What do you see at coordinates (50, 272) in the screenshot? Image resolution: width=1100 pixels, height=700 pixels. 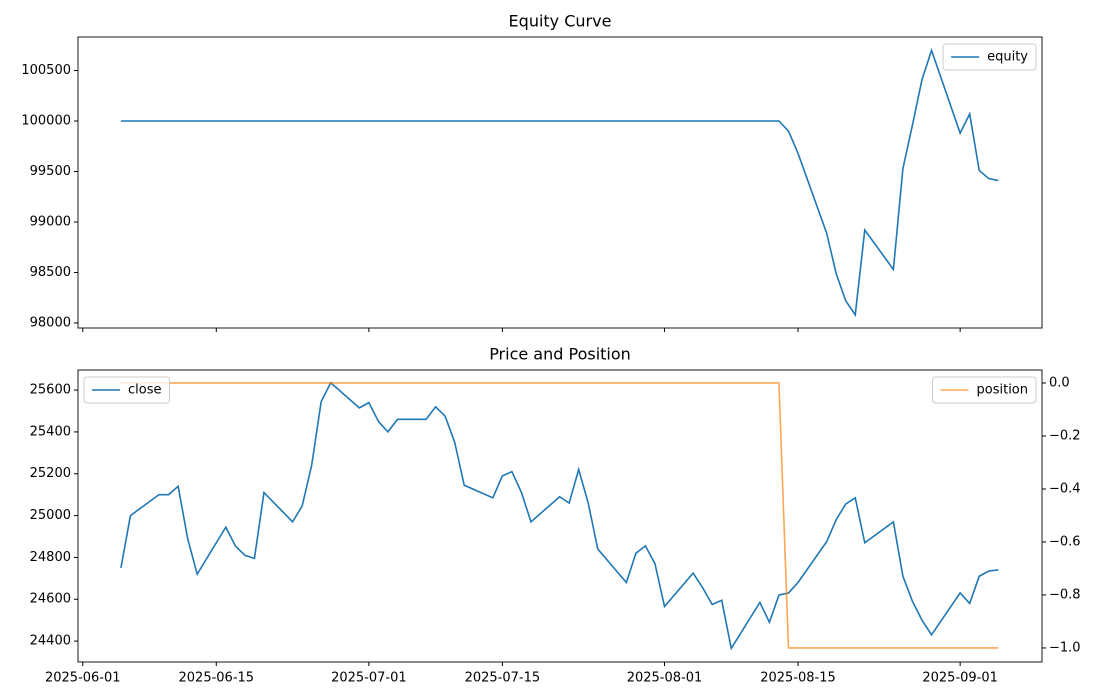 I see `y-tick-label: 98500` at bounding box center [50, 272].